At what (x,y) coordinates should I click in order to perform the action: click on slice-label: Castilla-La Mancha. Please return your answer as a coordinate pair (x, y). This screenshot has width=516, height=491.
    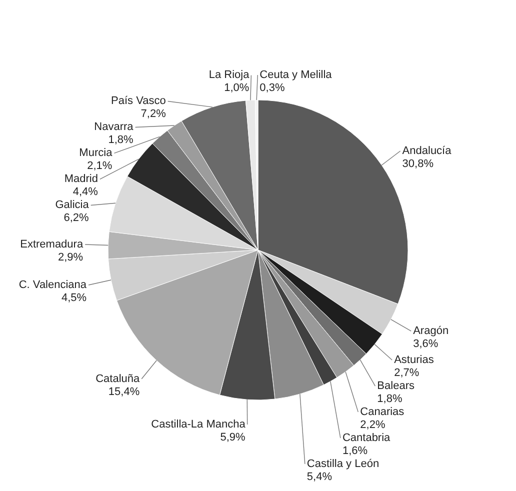
    Looking at the image, I should click on (198, 424).